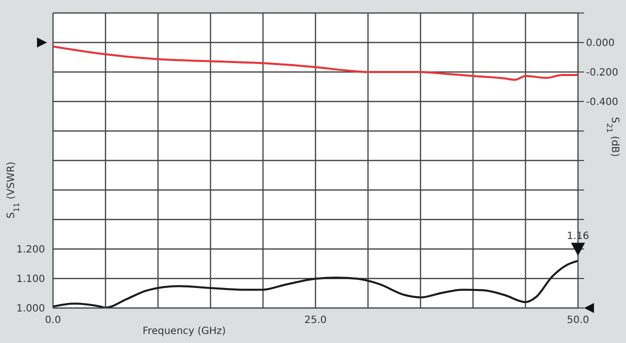  What do you see at coordinates (30, 309) in the screenshot?
I see `y-tick-label: 1.000` at bounding box center [30, 309].